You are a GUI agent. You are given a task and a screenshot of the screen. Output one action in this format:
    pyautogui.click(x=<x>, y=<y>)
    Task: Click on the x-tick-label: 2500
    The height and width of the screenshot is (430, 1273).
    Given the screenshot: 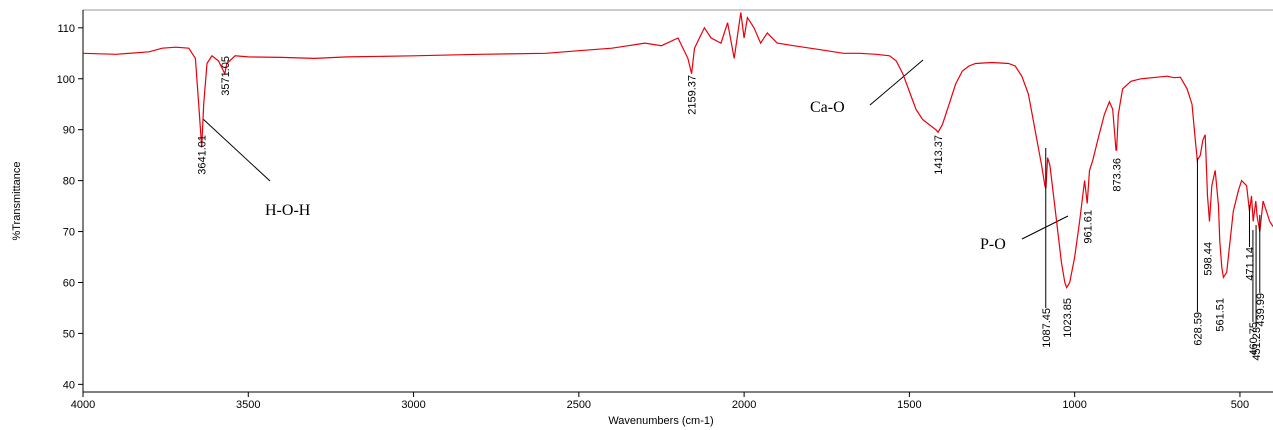 What is the action you would take?
    pyautogui.click(x=579, y=405)
    